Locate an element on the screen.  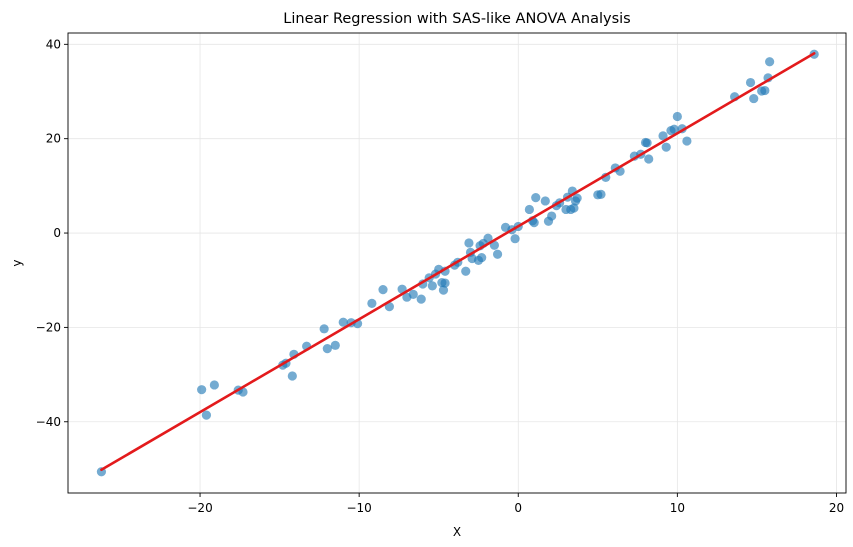
x-axis-ticks: −20 −10 0 10 20 is located at coordinates (515, 504).